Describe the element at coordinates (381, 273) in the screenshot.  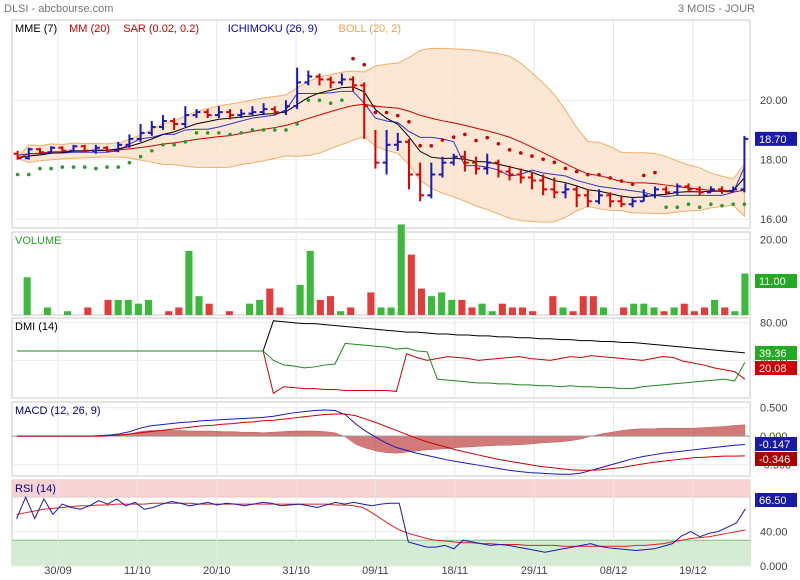
I see `volume-panel-frame` at that location.